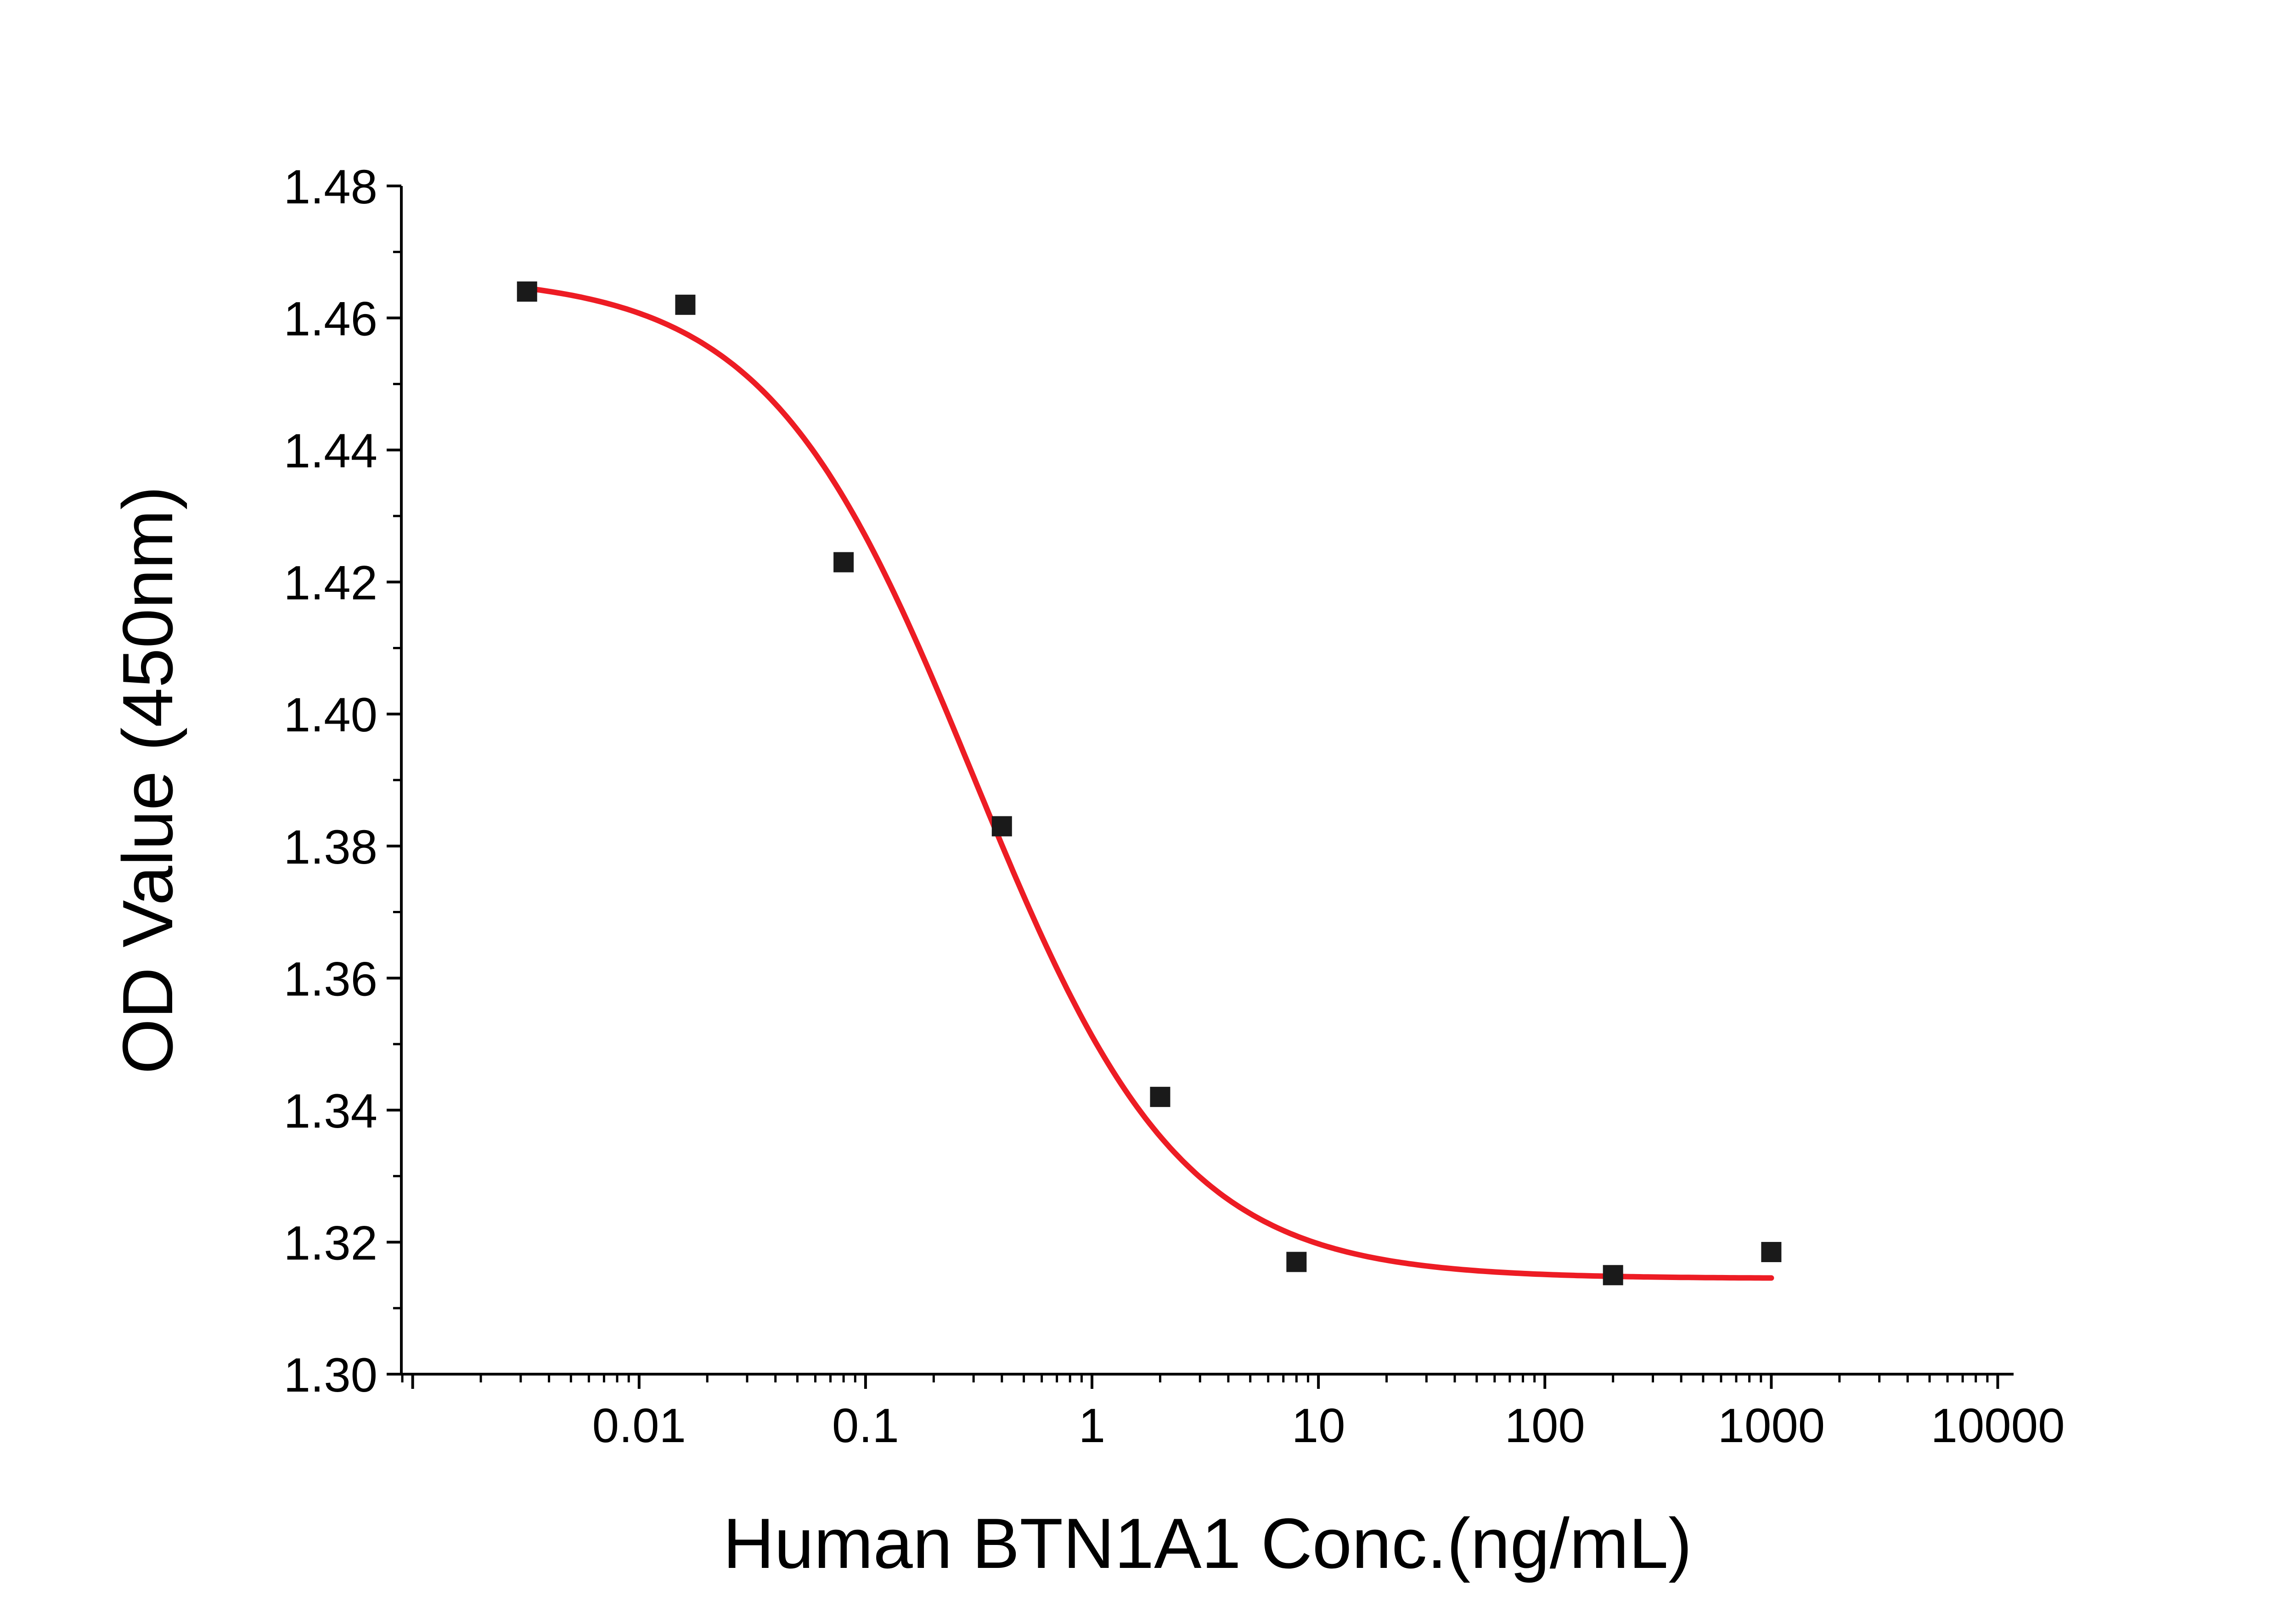 This screenshot has width=2296, height=1623. Describe the element at coordinates (639, 1426) in the screenshot. I see `x-tick-label: 0.01` at that location.